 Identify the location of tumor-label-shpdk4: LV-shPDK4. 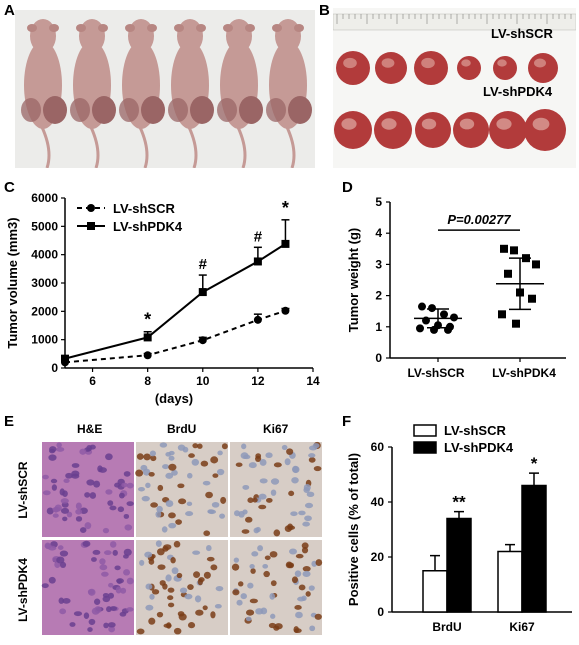
(518, 91).